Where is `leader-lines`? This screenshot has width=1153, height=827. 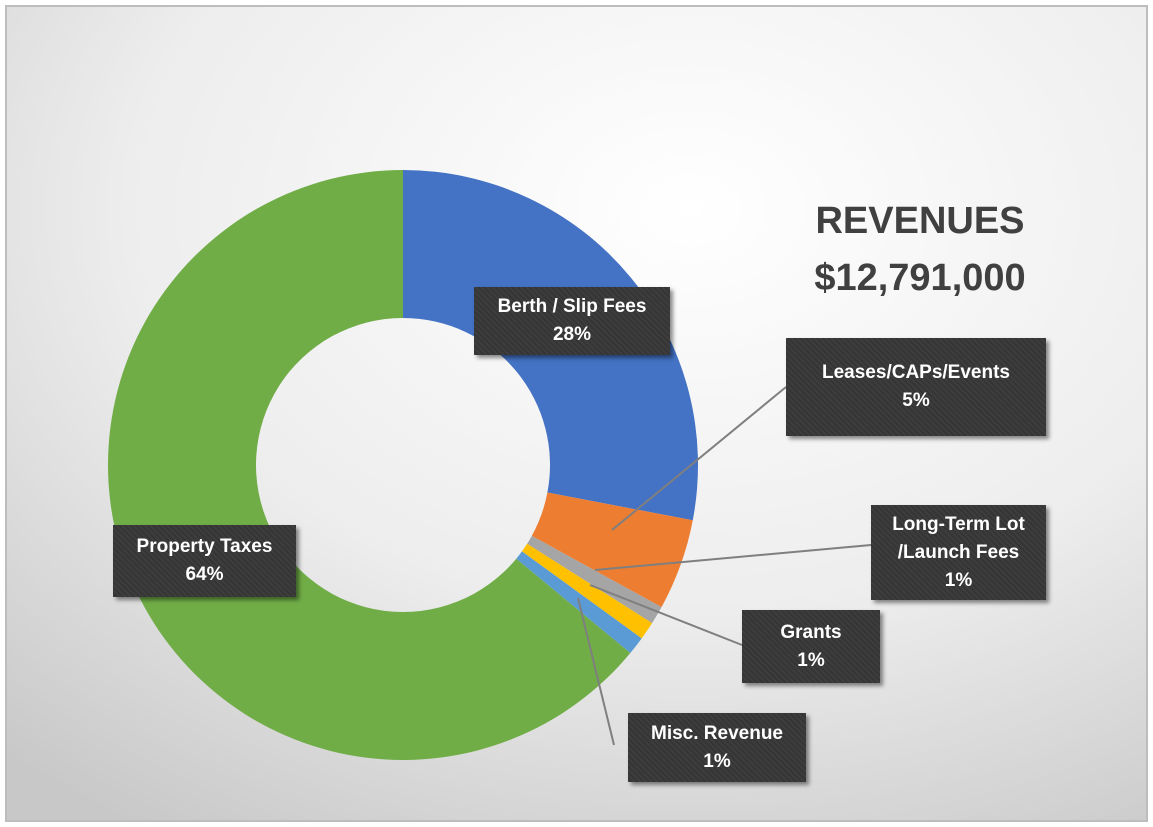 leader-lines is located at coordinates (724, 566).